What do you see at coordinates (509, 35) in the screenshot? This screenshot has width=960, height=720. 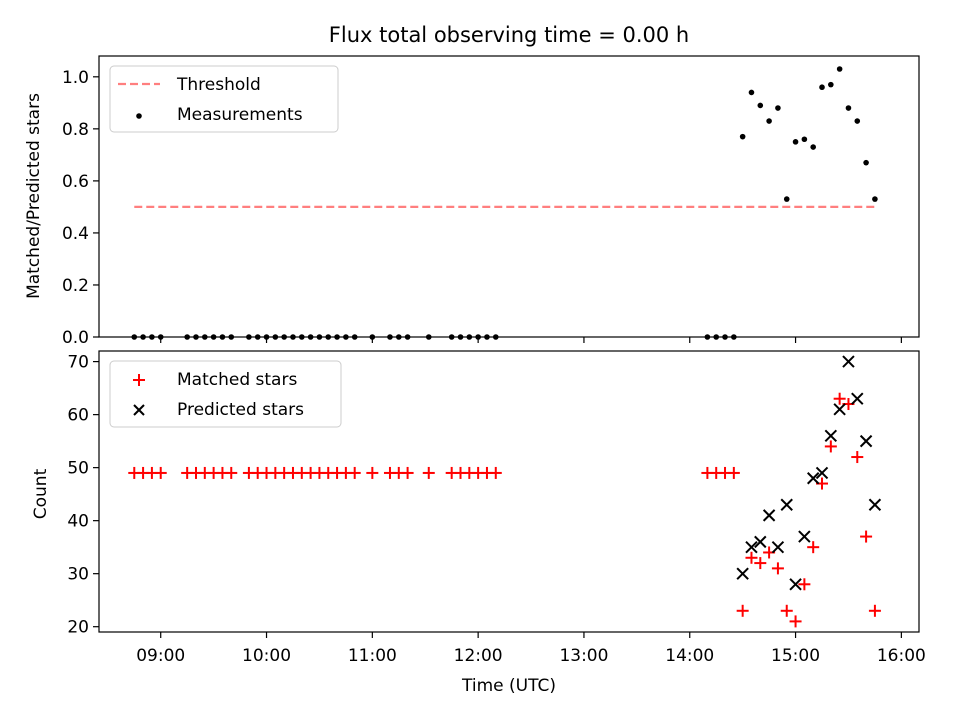 I see `chart-title: Flux total observing time = 0.00 h` at bounding box center [509, 35].